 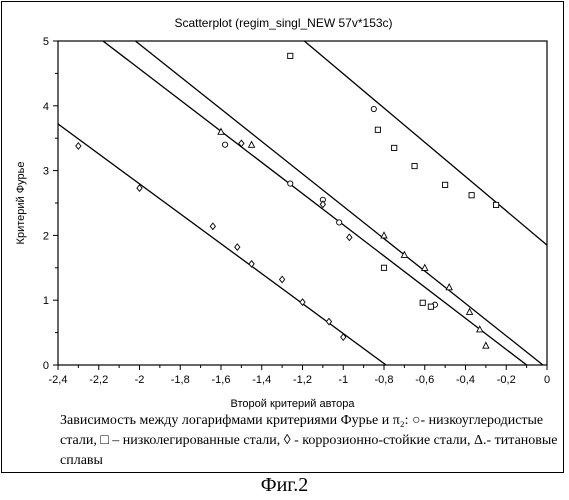 What do you see at coordinates (284, 485) in the screenshot?
I see `figure-label: Фиг.2` at bounding box center [284, 485].